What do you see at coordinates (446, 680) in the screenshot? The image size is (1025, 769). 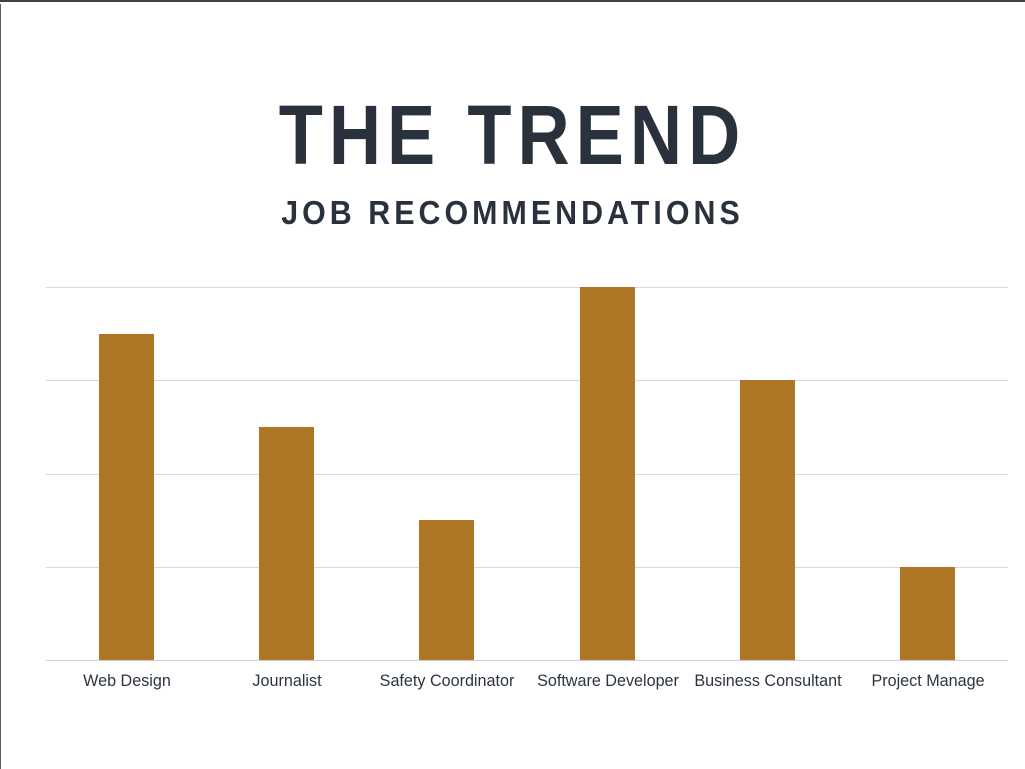 I see `x-axis-category-label: Safety Coordinator` at bounding box center [446, 680].